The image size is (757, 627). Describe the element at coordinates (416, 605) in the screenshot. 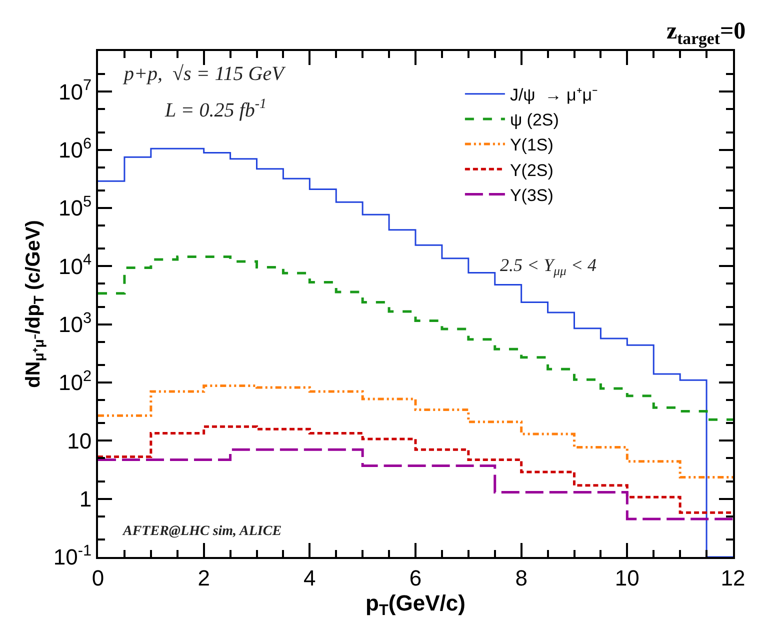

I see `x-axis-title: p$_{T}$(GeV/c)` at that location.